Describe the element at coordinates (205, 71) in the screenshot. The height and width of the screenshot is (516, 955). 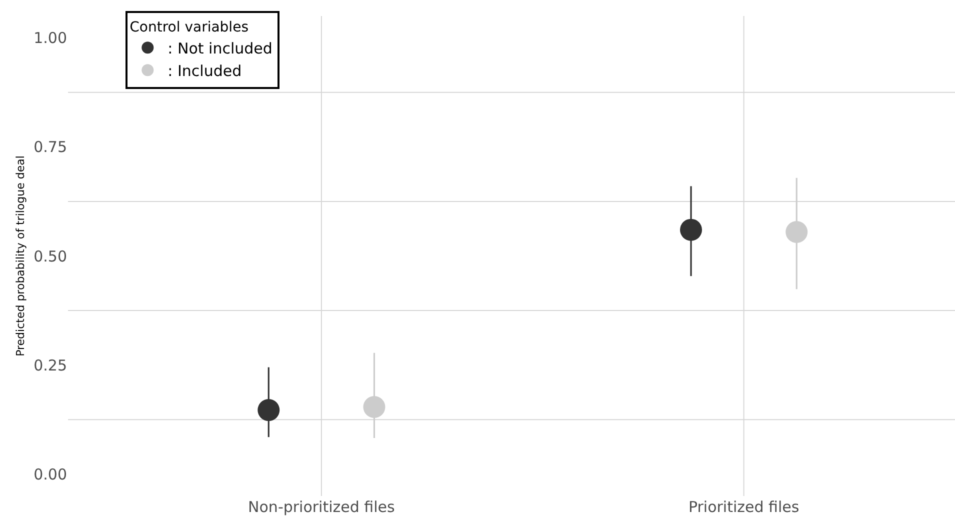
I see `legend-label: : Included` at that location.